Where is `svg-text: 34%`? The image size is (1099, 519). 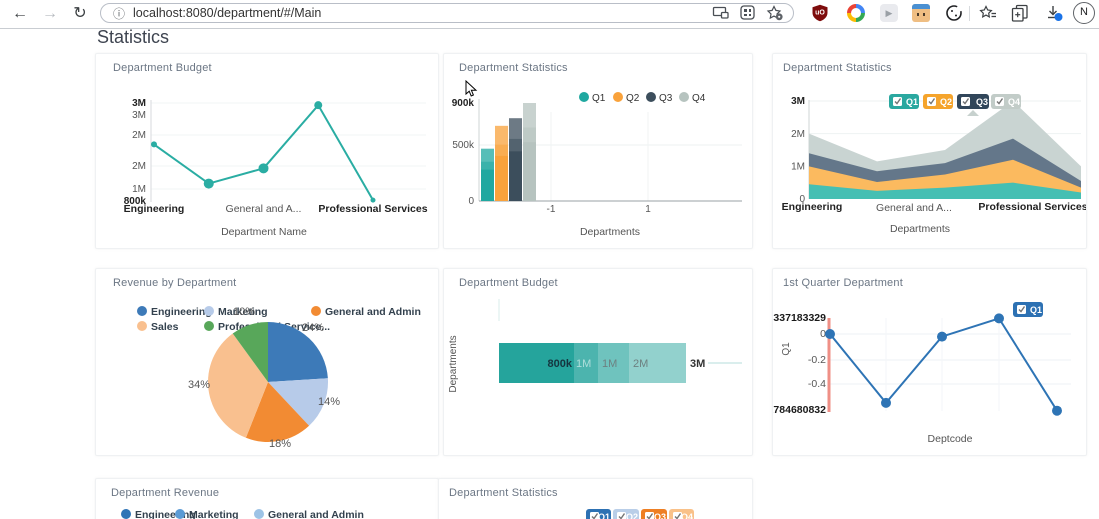 svg-text: 34% is located at coordinates (199, 385).